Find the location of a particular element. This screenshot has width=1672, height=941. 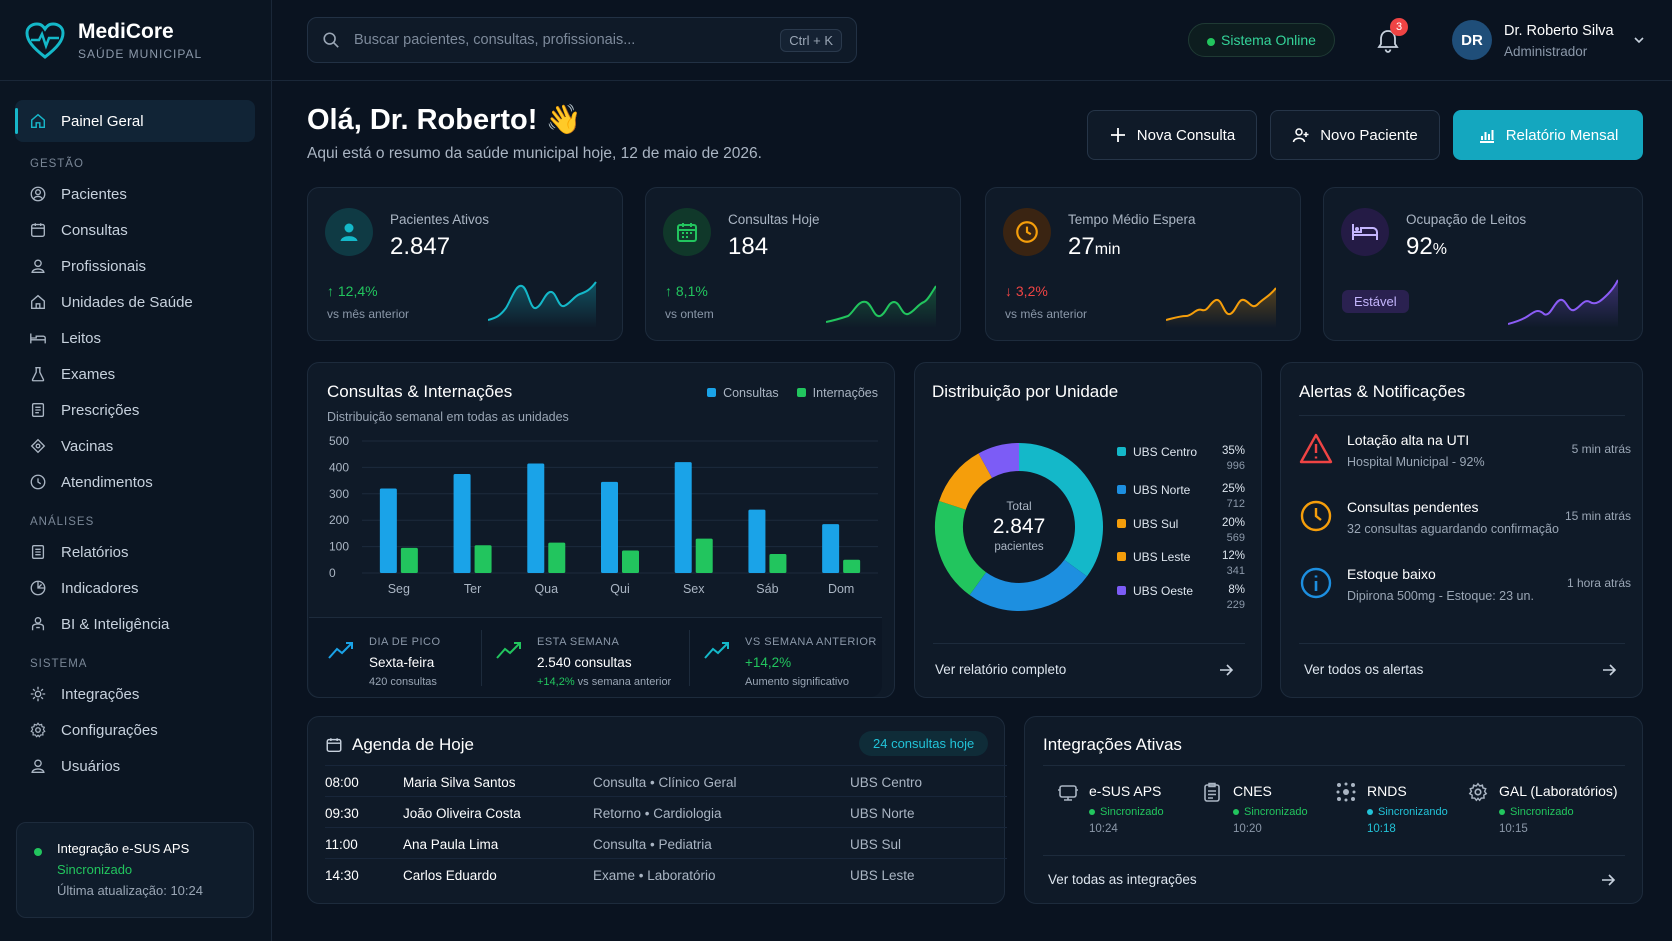

app-name: MediCore is located at coordinates (126, 31).